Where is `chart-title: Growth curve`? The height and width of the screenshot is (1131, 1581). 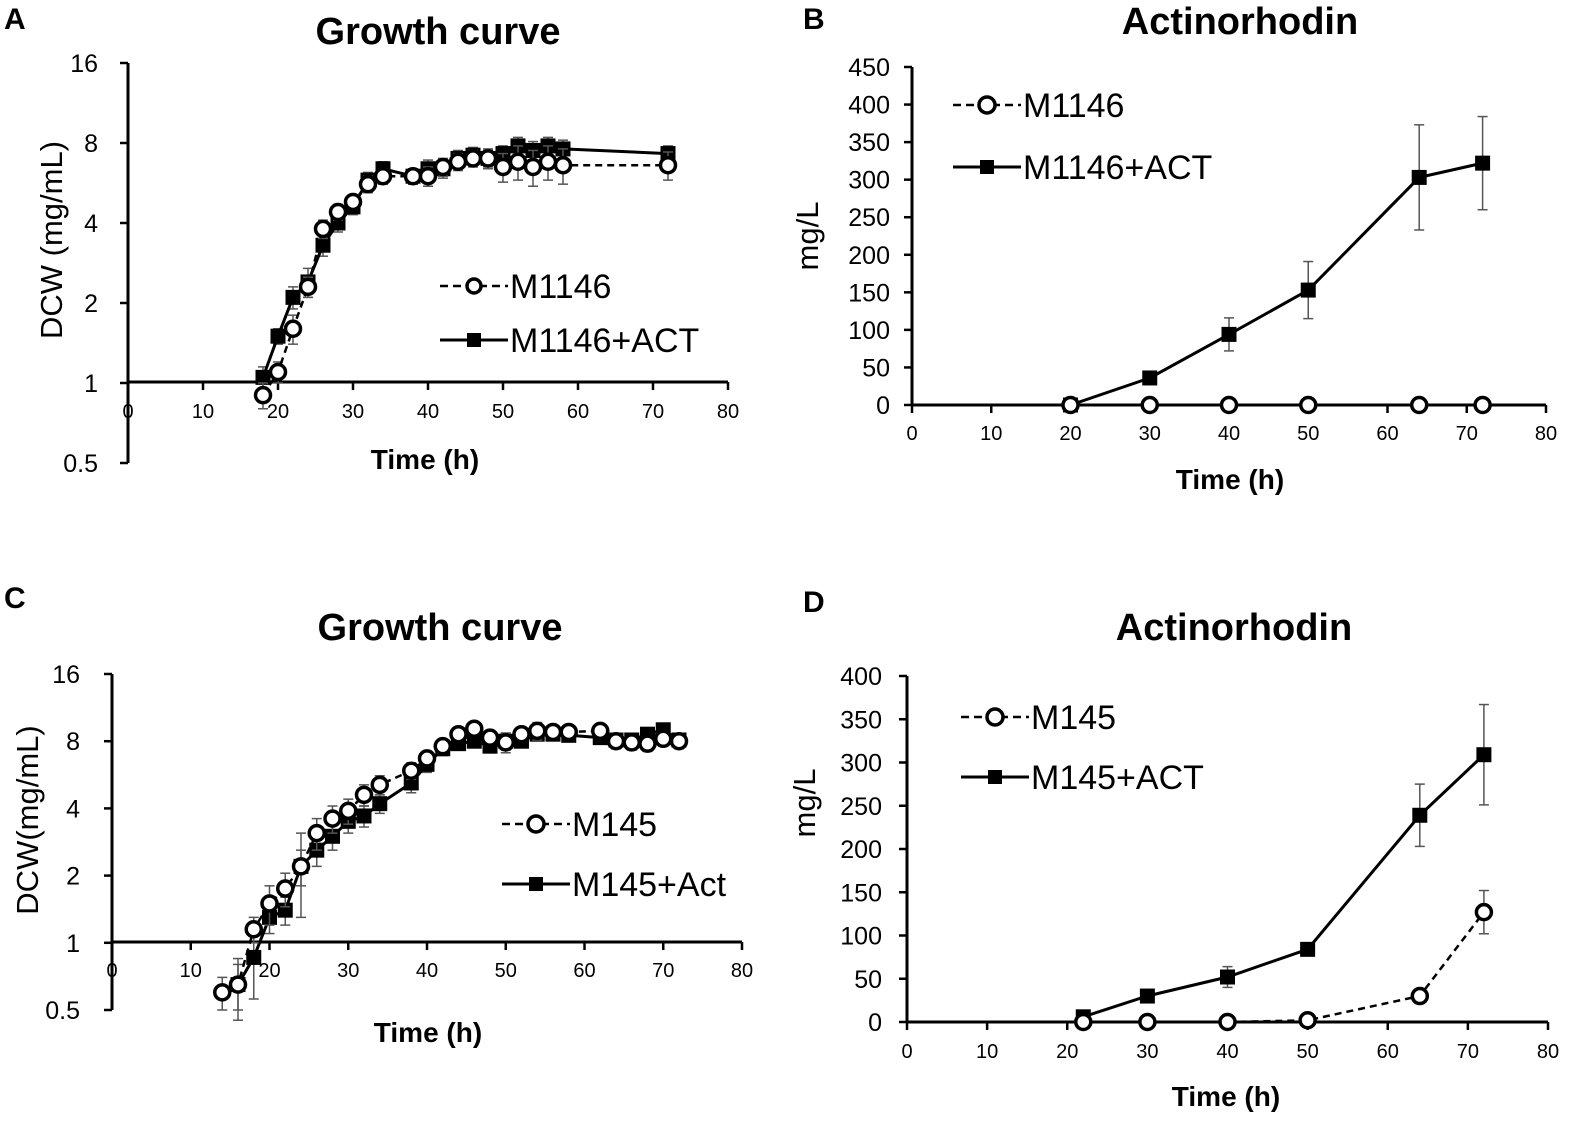 chart-title: Growth curve is located at coordinates (440, 628).